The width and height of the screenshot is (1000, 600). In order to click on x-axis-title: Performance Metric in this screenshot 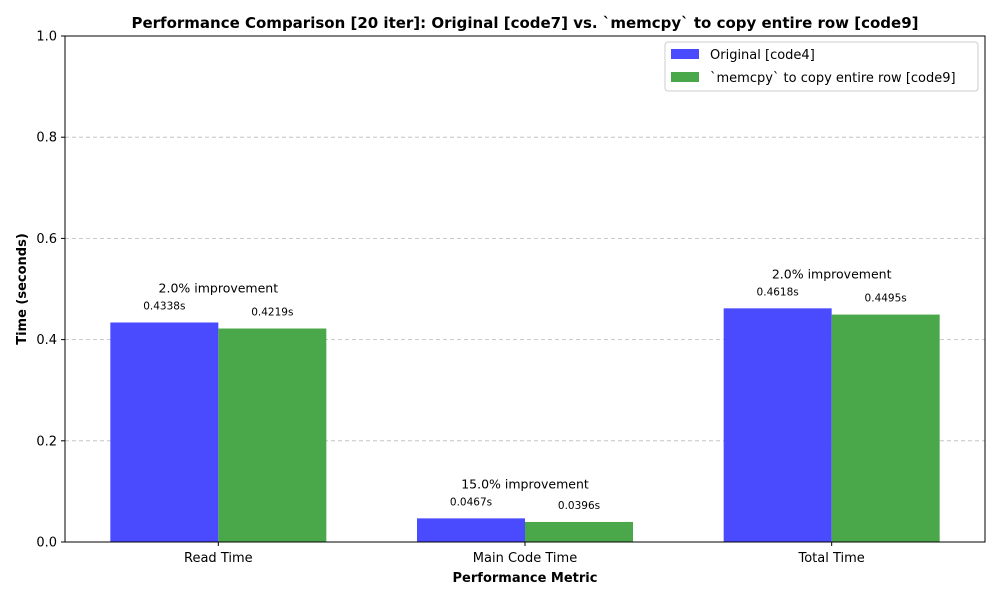, I will do `click(525, 578)`.